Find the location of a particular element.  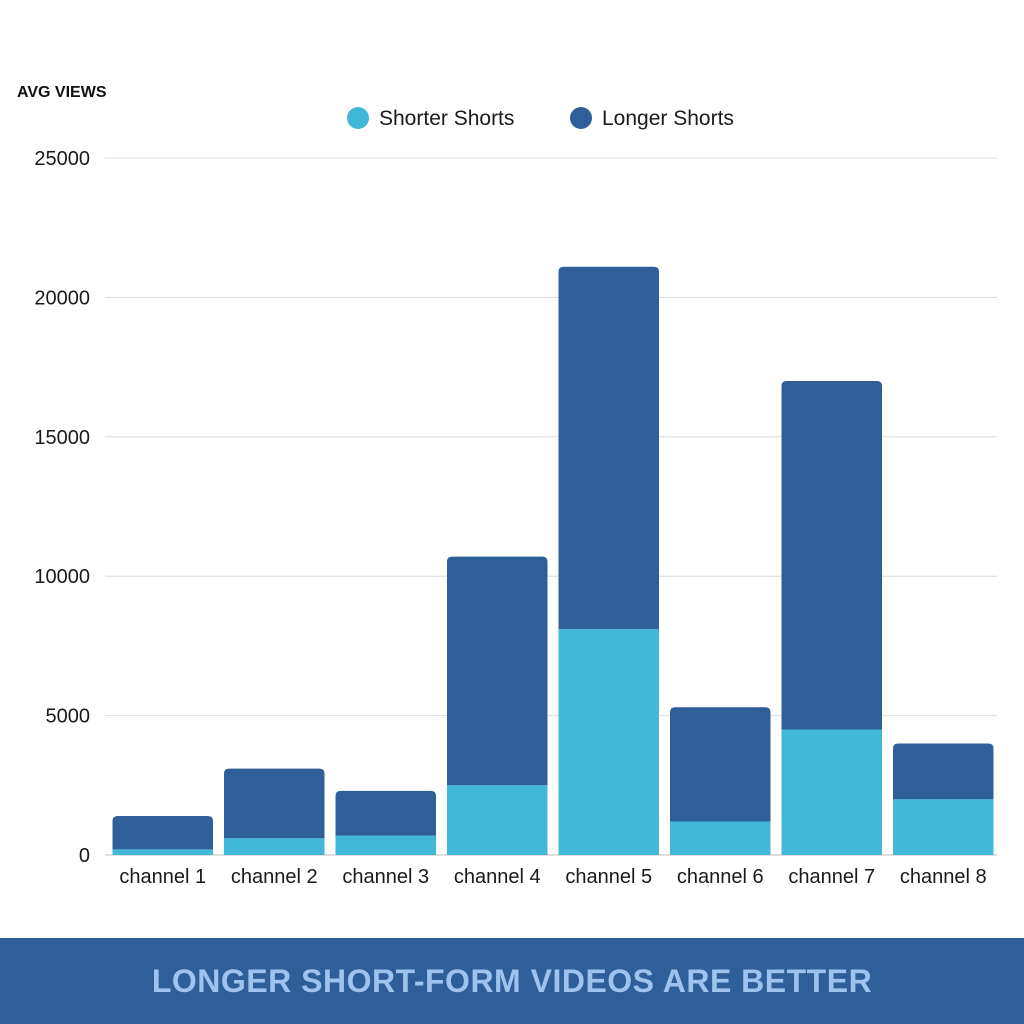

y-axis-title: AVG VIEWS is located at coordinates (62, 92).